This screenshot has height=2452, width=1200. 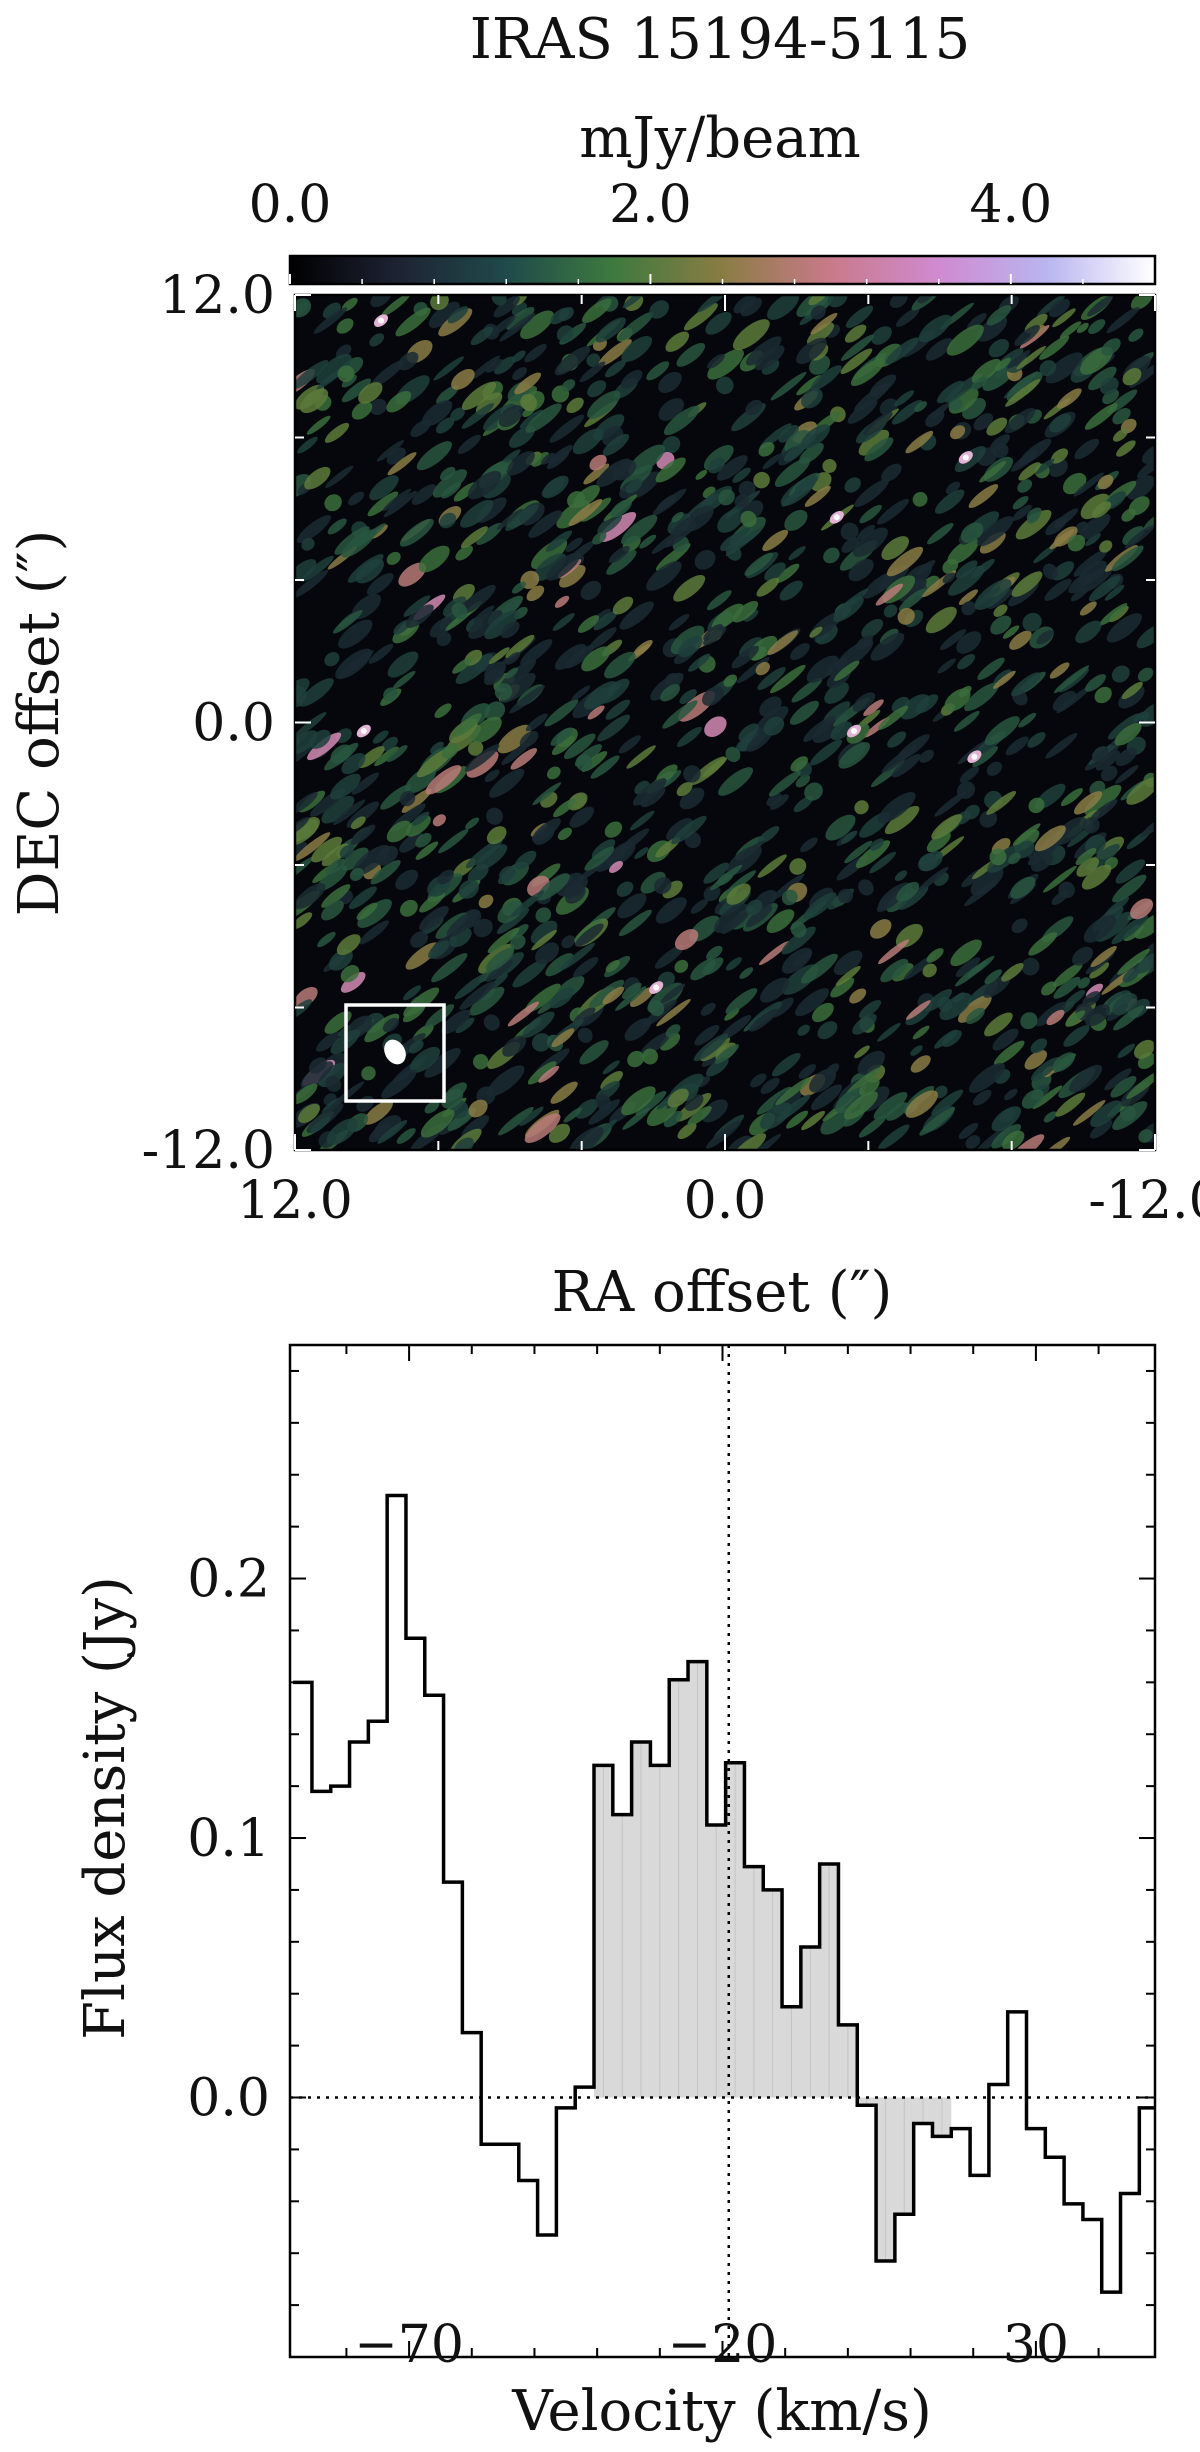 What do you see at coordinates (208, 723) in the screenshot?
I see `map-y-tick-labels: 12.0 0.0 -12.0` at bounding box center [208, 723].